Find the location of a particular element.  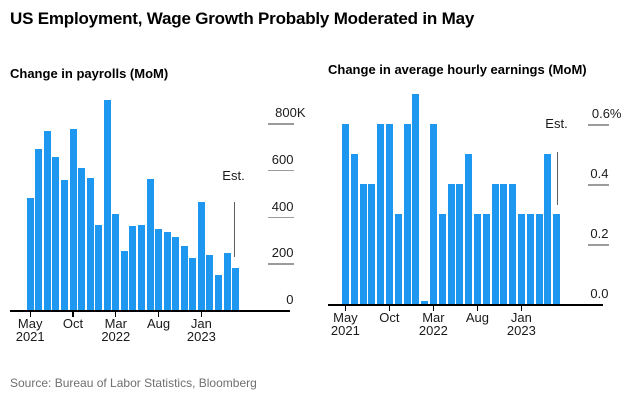

y-axis-label: 0.4 is located at coordinates (599, 174).